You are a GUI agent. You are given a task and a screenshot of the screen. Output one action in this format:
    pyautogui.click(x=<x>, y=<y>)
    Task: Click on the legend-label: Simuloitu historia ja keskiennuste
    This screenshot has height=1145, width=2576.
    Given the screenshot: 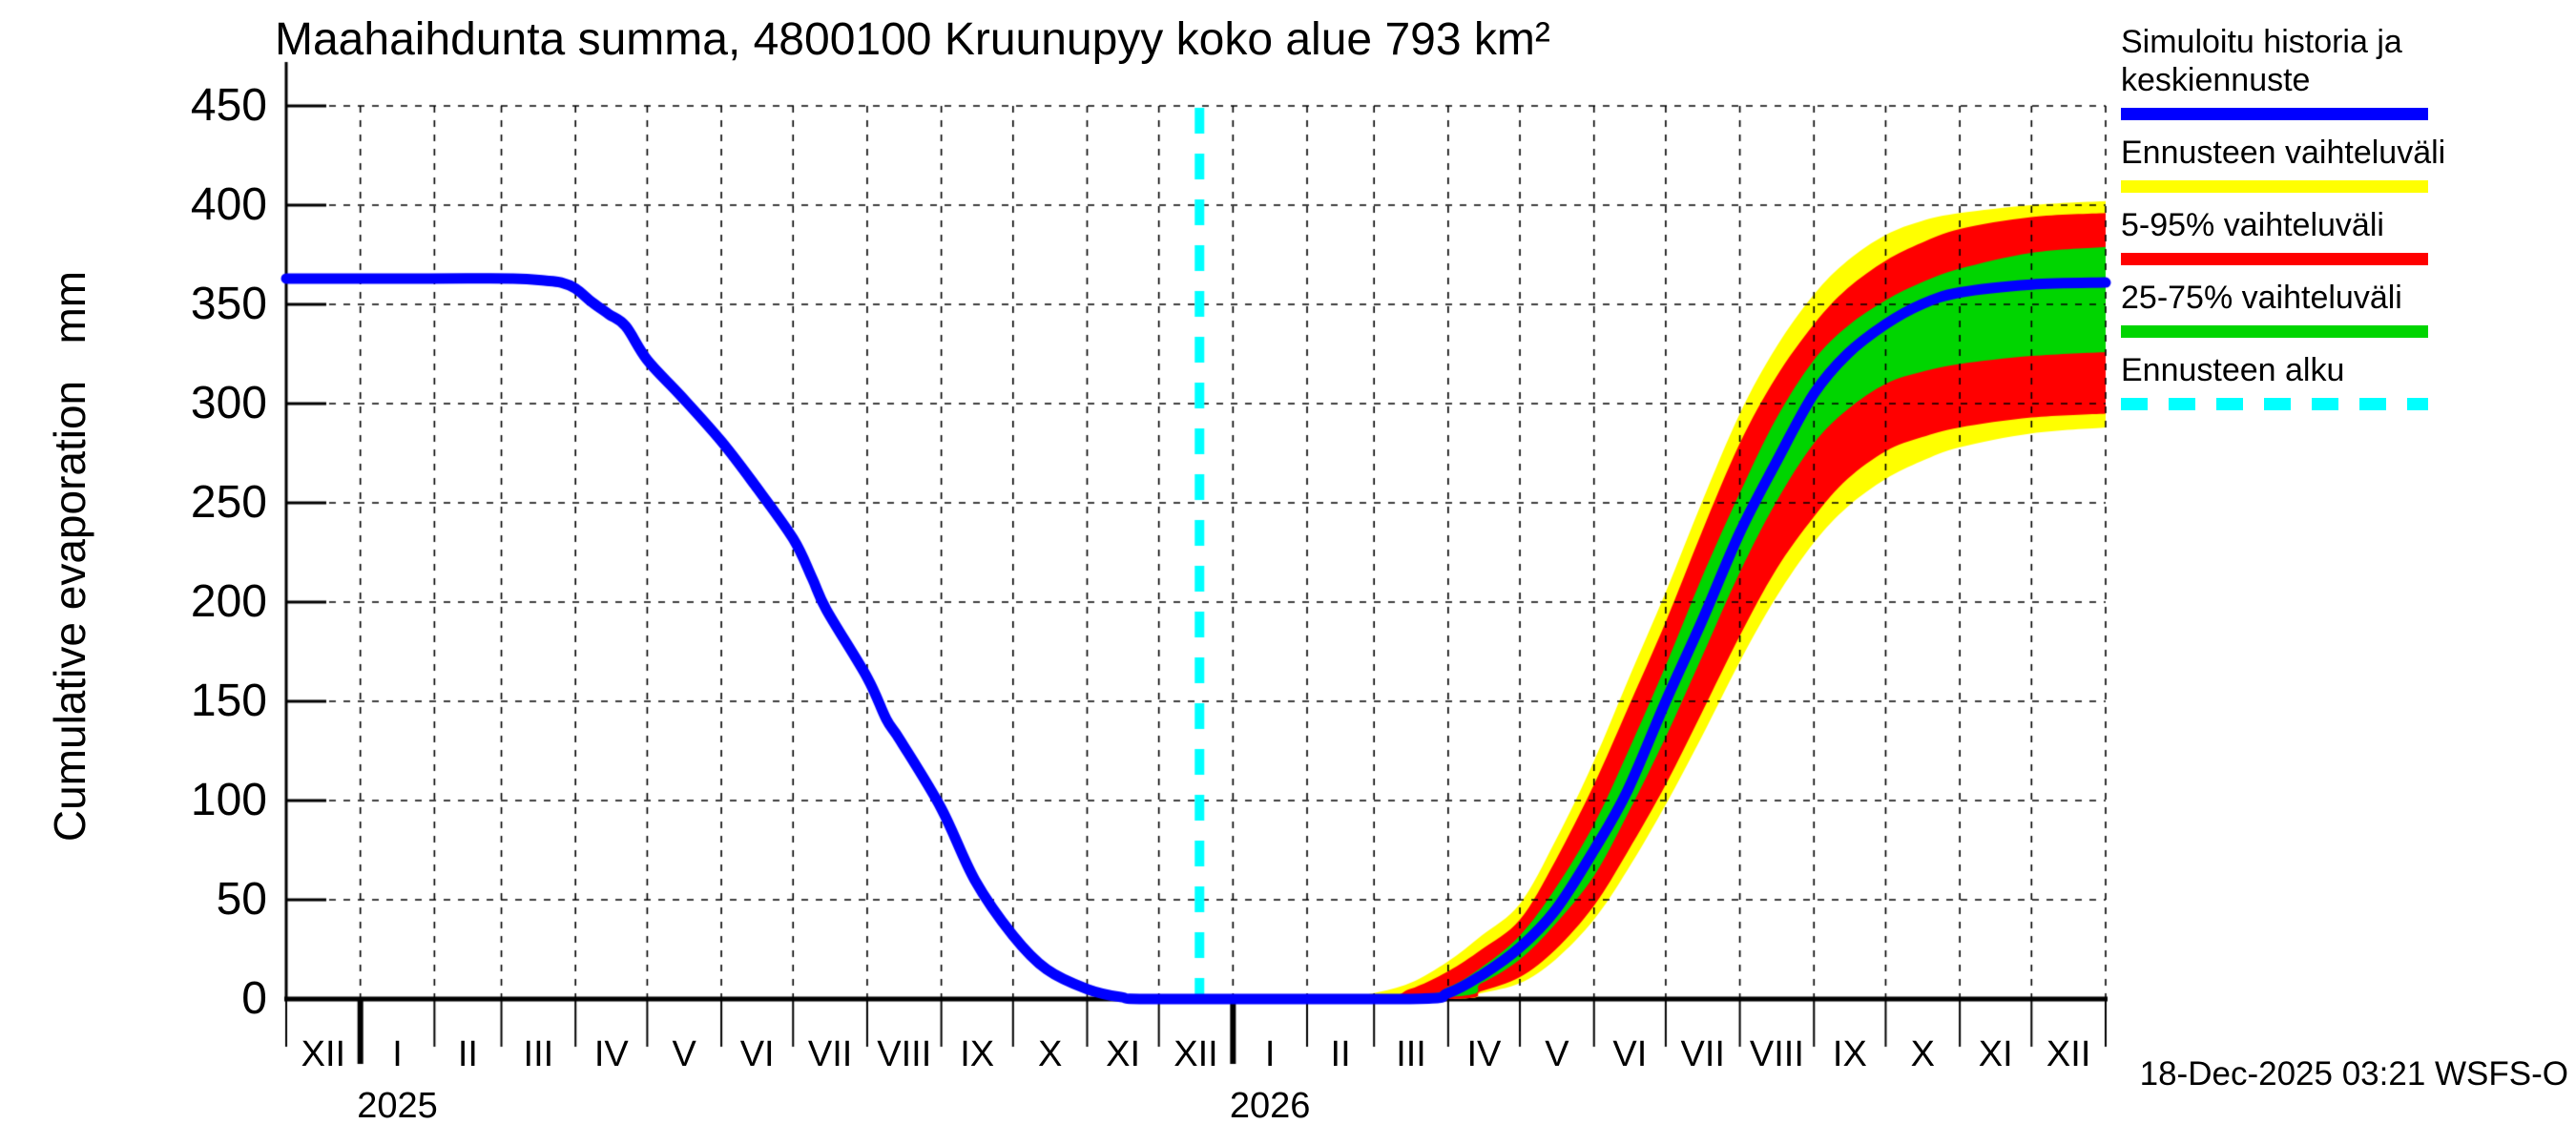 What is the action you would take?
    pyautogui.click(x=2261, y=61)
    